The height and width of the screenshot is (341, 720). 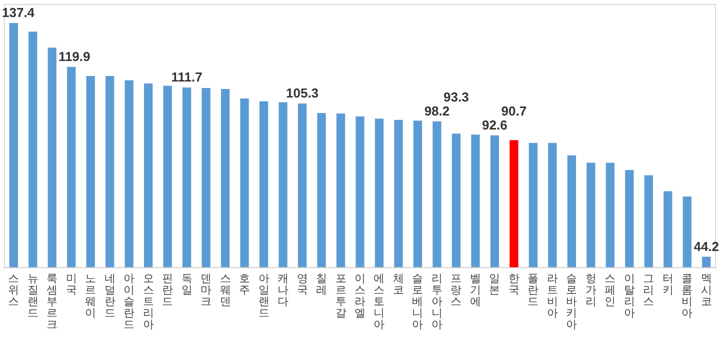 What do you see at coordinates (456, 290) in the screenshot?
I see `x-tick-label: 프랑스` at bounding box center [456, 290].